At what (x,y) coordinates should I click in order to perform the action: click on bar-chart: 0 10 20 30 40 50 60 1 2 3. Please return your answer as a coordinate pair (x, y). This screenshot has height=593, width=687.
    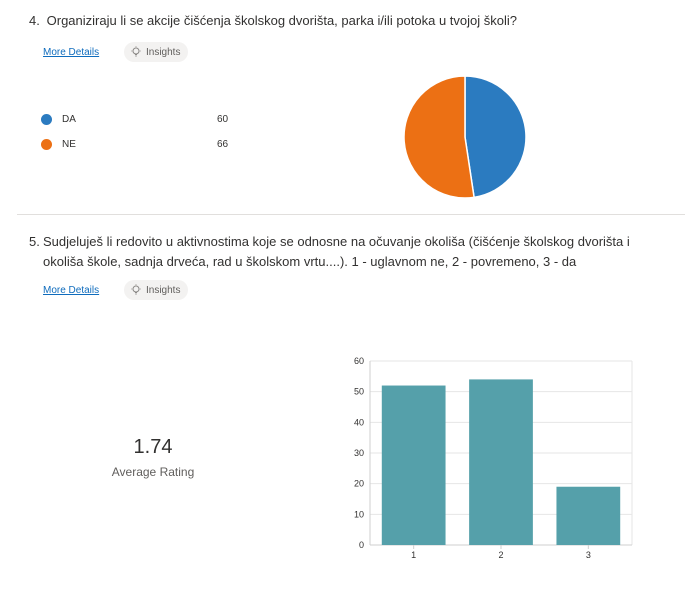
    Looking at the image, I should click on (493, 458).